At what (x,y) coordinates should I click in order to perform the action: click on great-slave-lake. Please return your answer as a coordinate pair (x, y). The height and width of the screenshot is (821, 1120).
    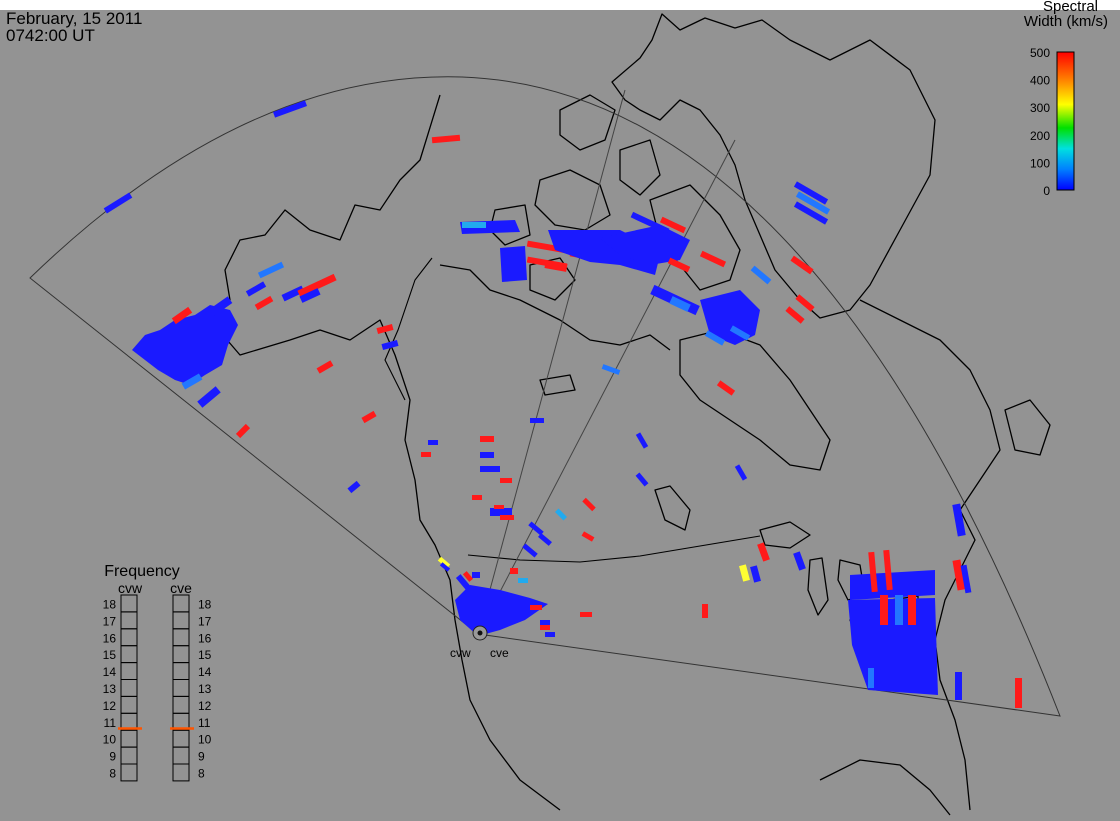
    Looking at the image, I should click on (557, 385).